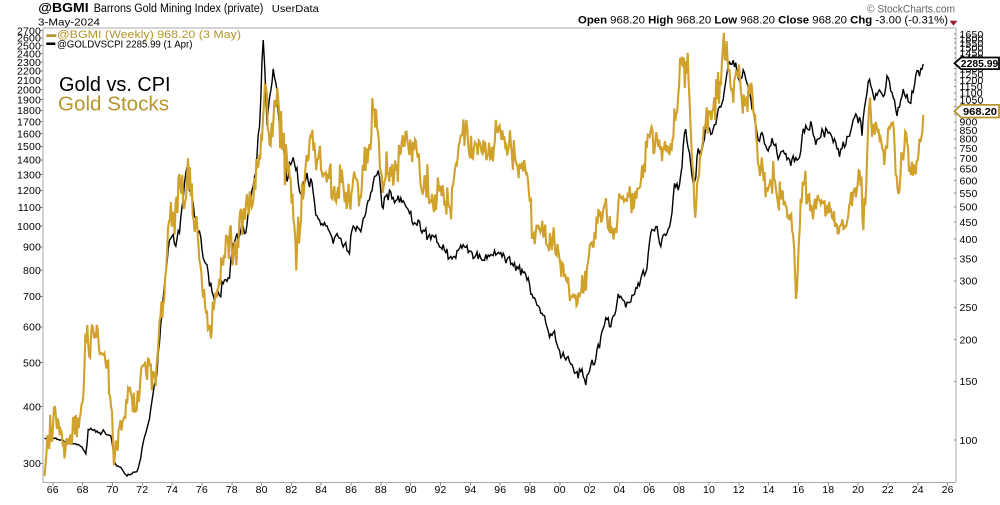  I want to click on svg-text: 250, so click(969, 308).